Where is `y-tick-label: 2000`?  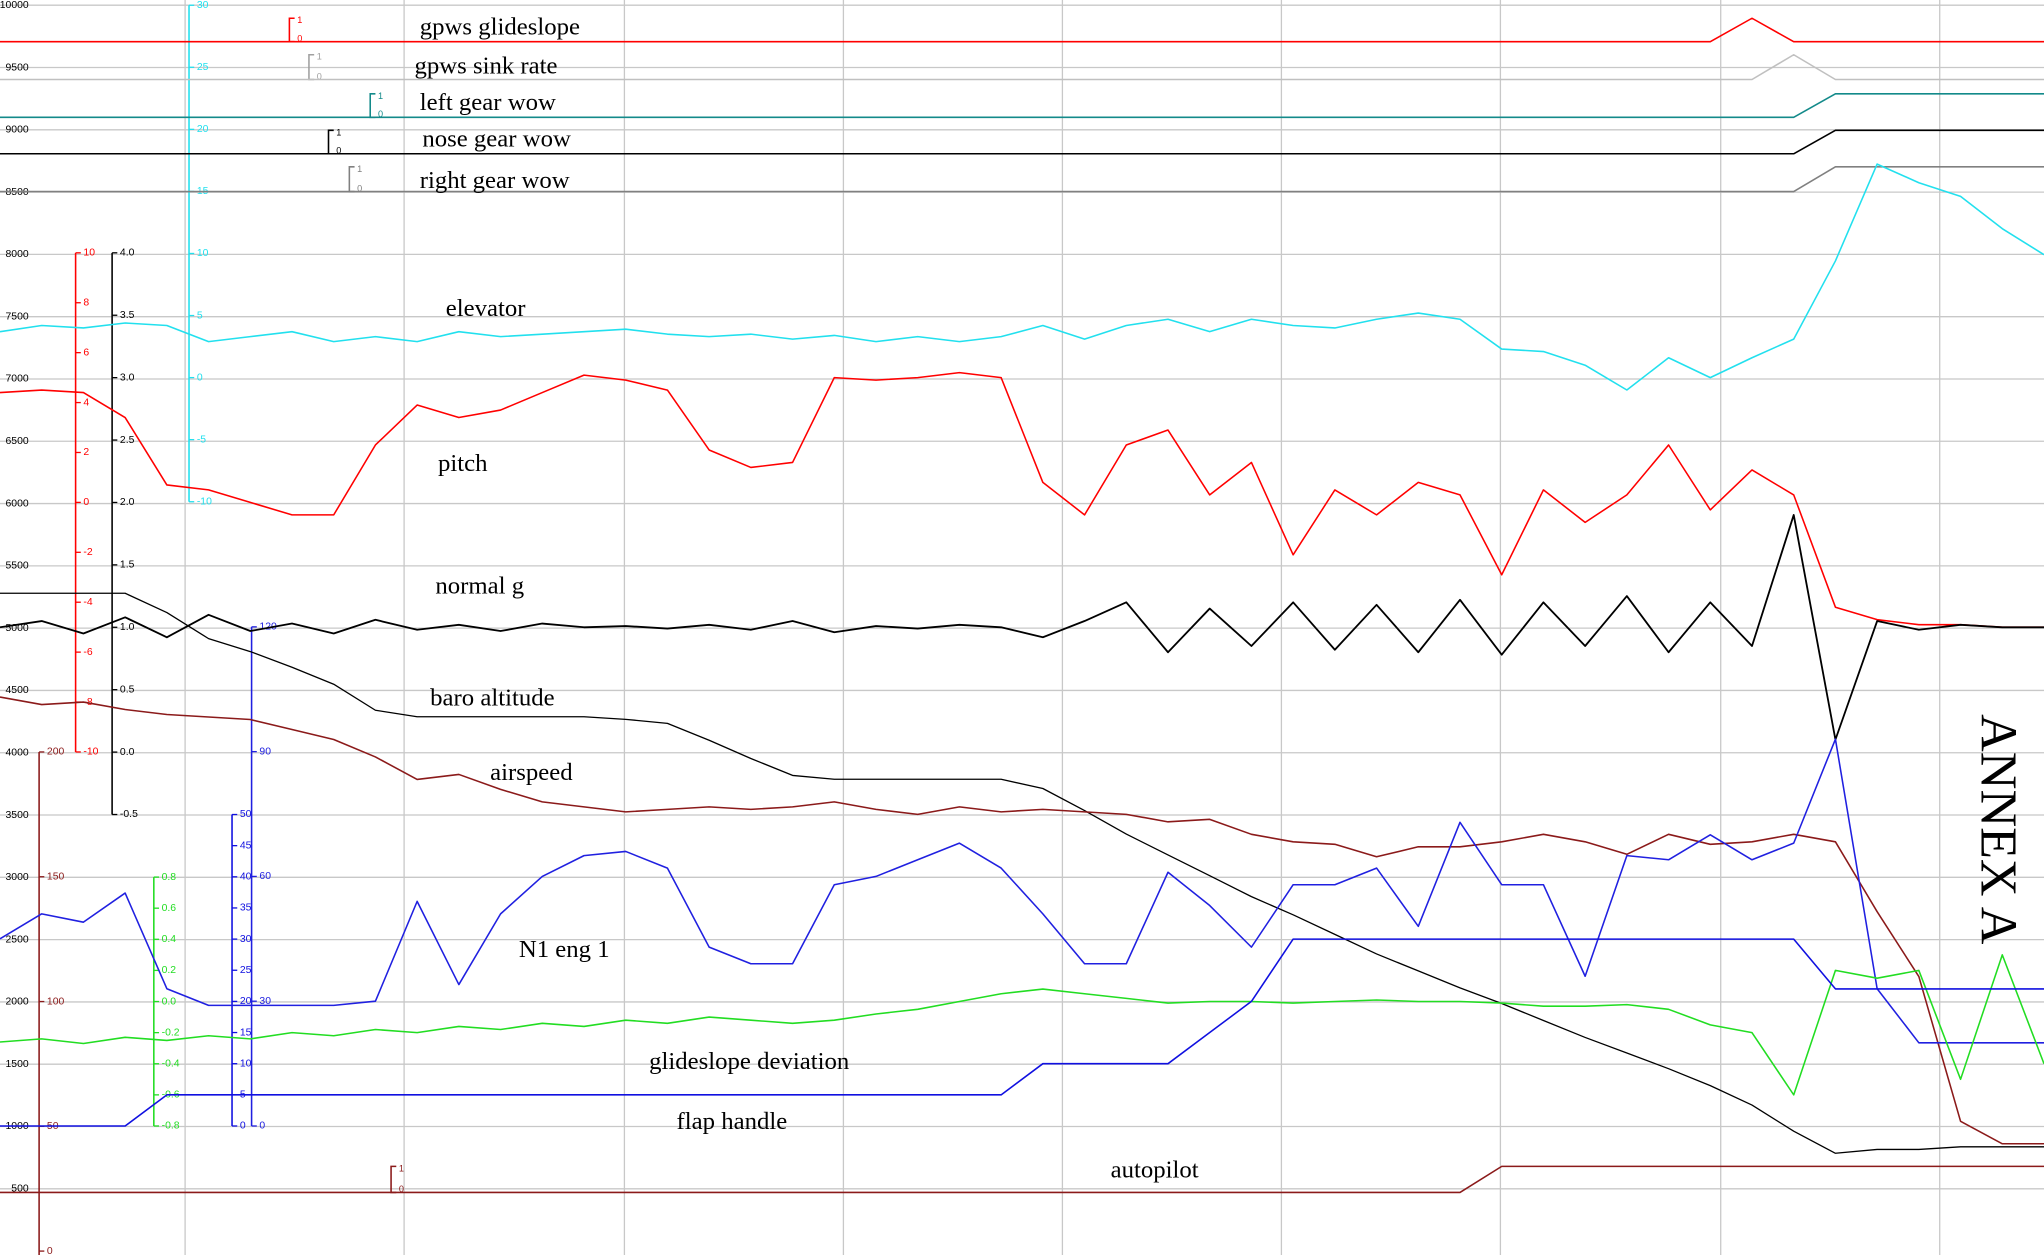 y-tick-label: 2000 is located at coordinates (17, 1002).